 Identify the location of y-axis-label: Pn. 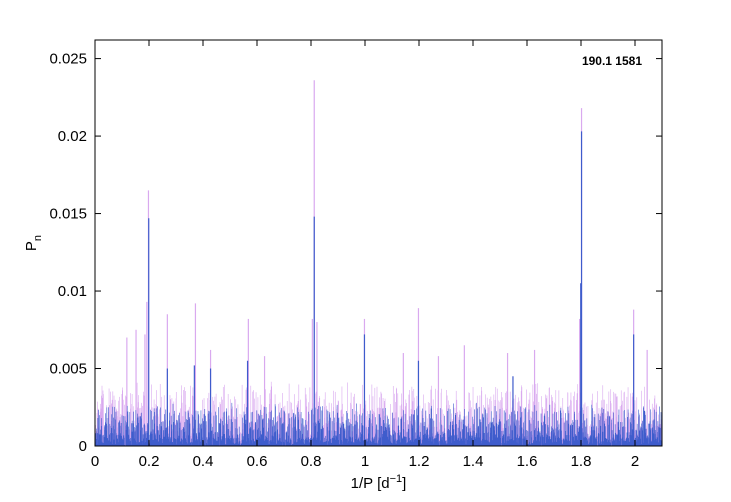
(33, 243).